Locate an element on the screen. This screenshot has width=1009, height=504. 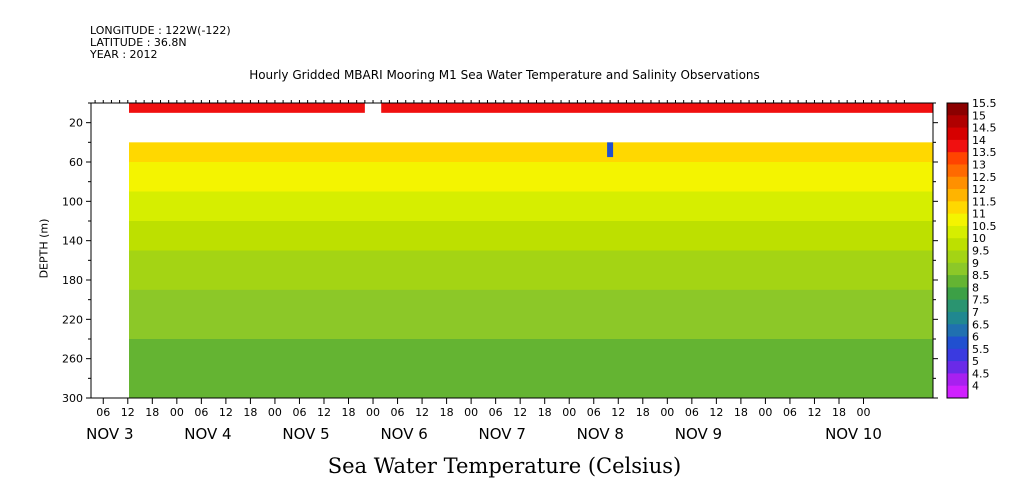
colorbar-level-label: 13.5 is located at coordinates (984, 152).